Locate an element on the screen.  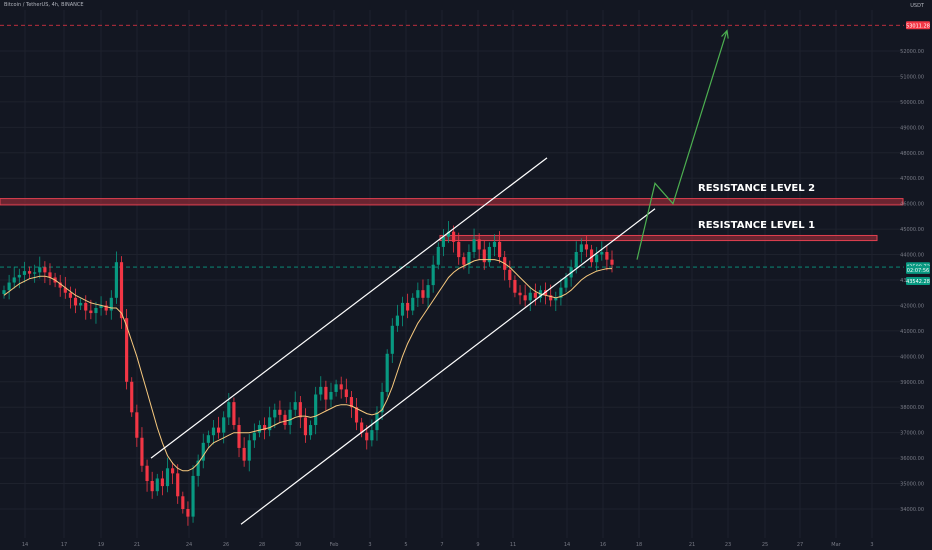
price-tag-text: 43542.28 is located at coordinates (918, 282).